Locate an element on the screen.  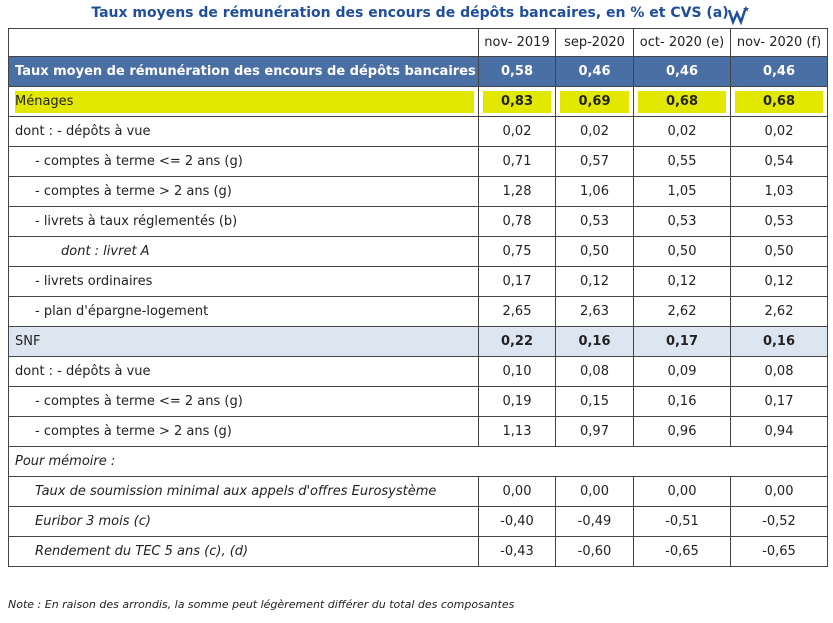
value-cell: -0,52 is located at coordinates (779, 521).